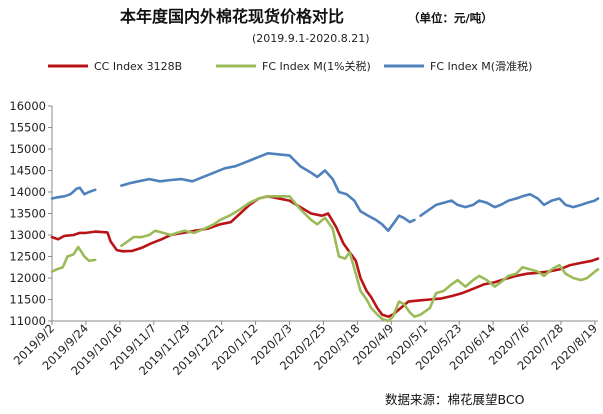  What do you see at coordinates (27, 278) in the screenshot?
I see `y-tick-label: 12000` at bounding box center [27, 278].